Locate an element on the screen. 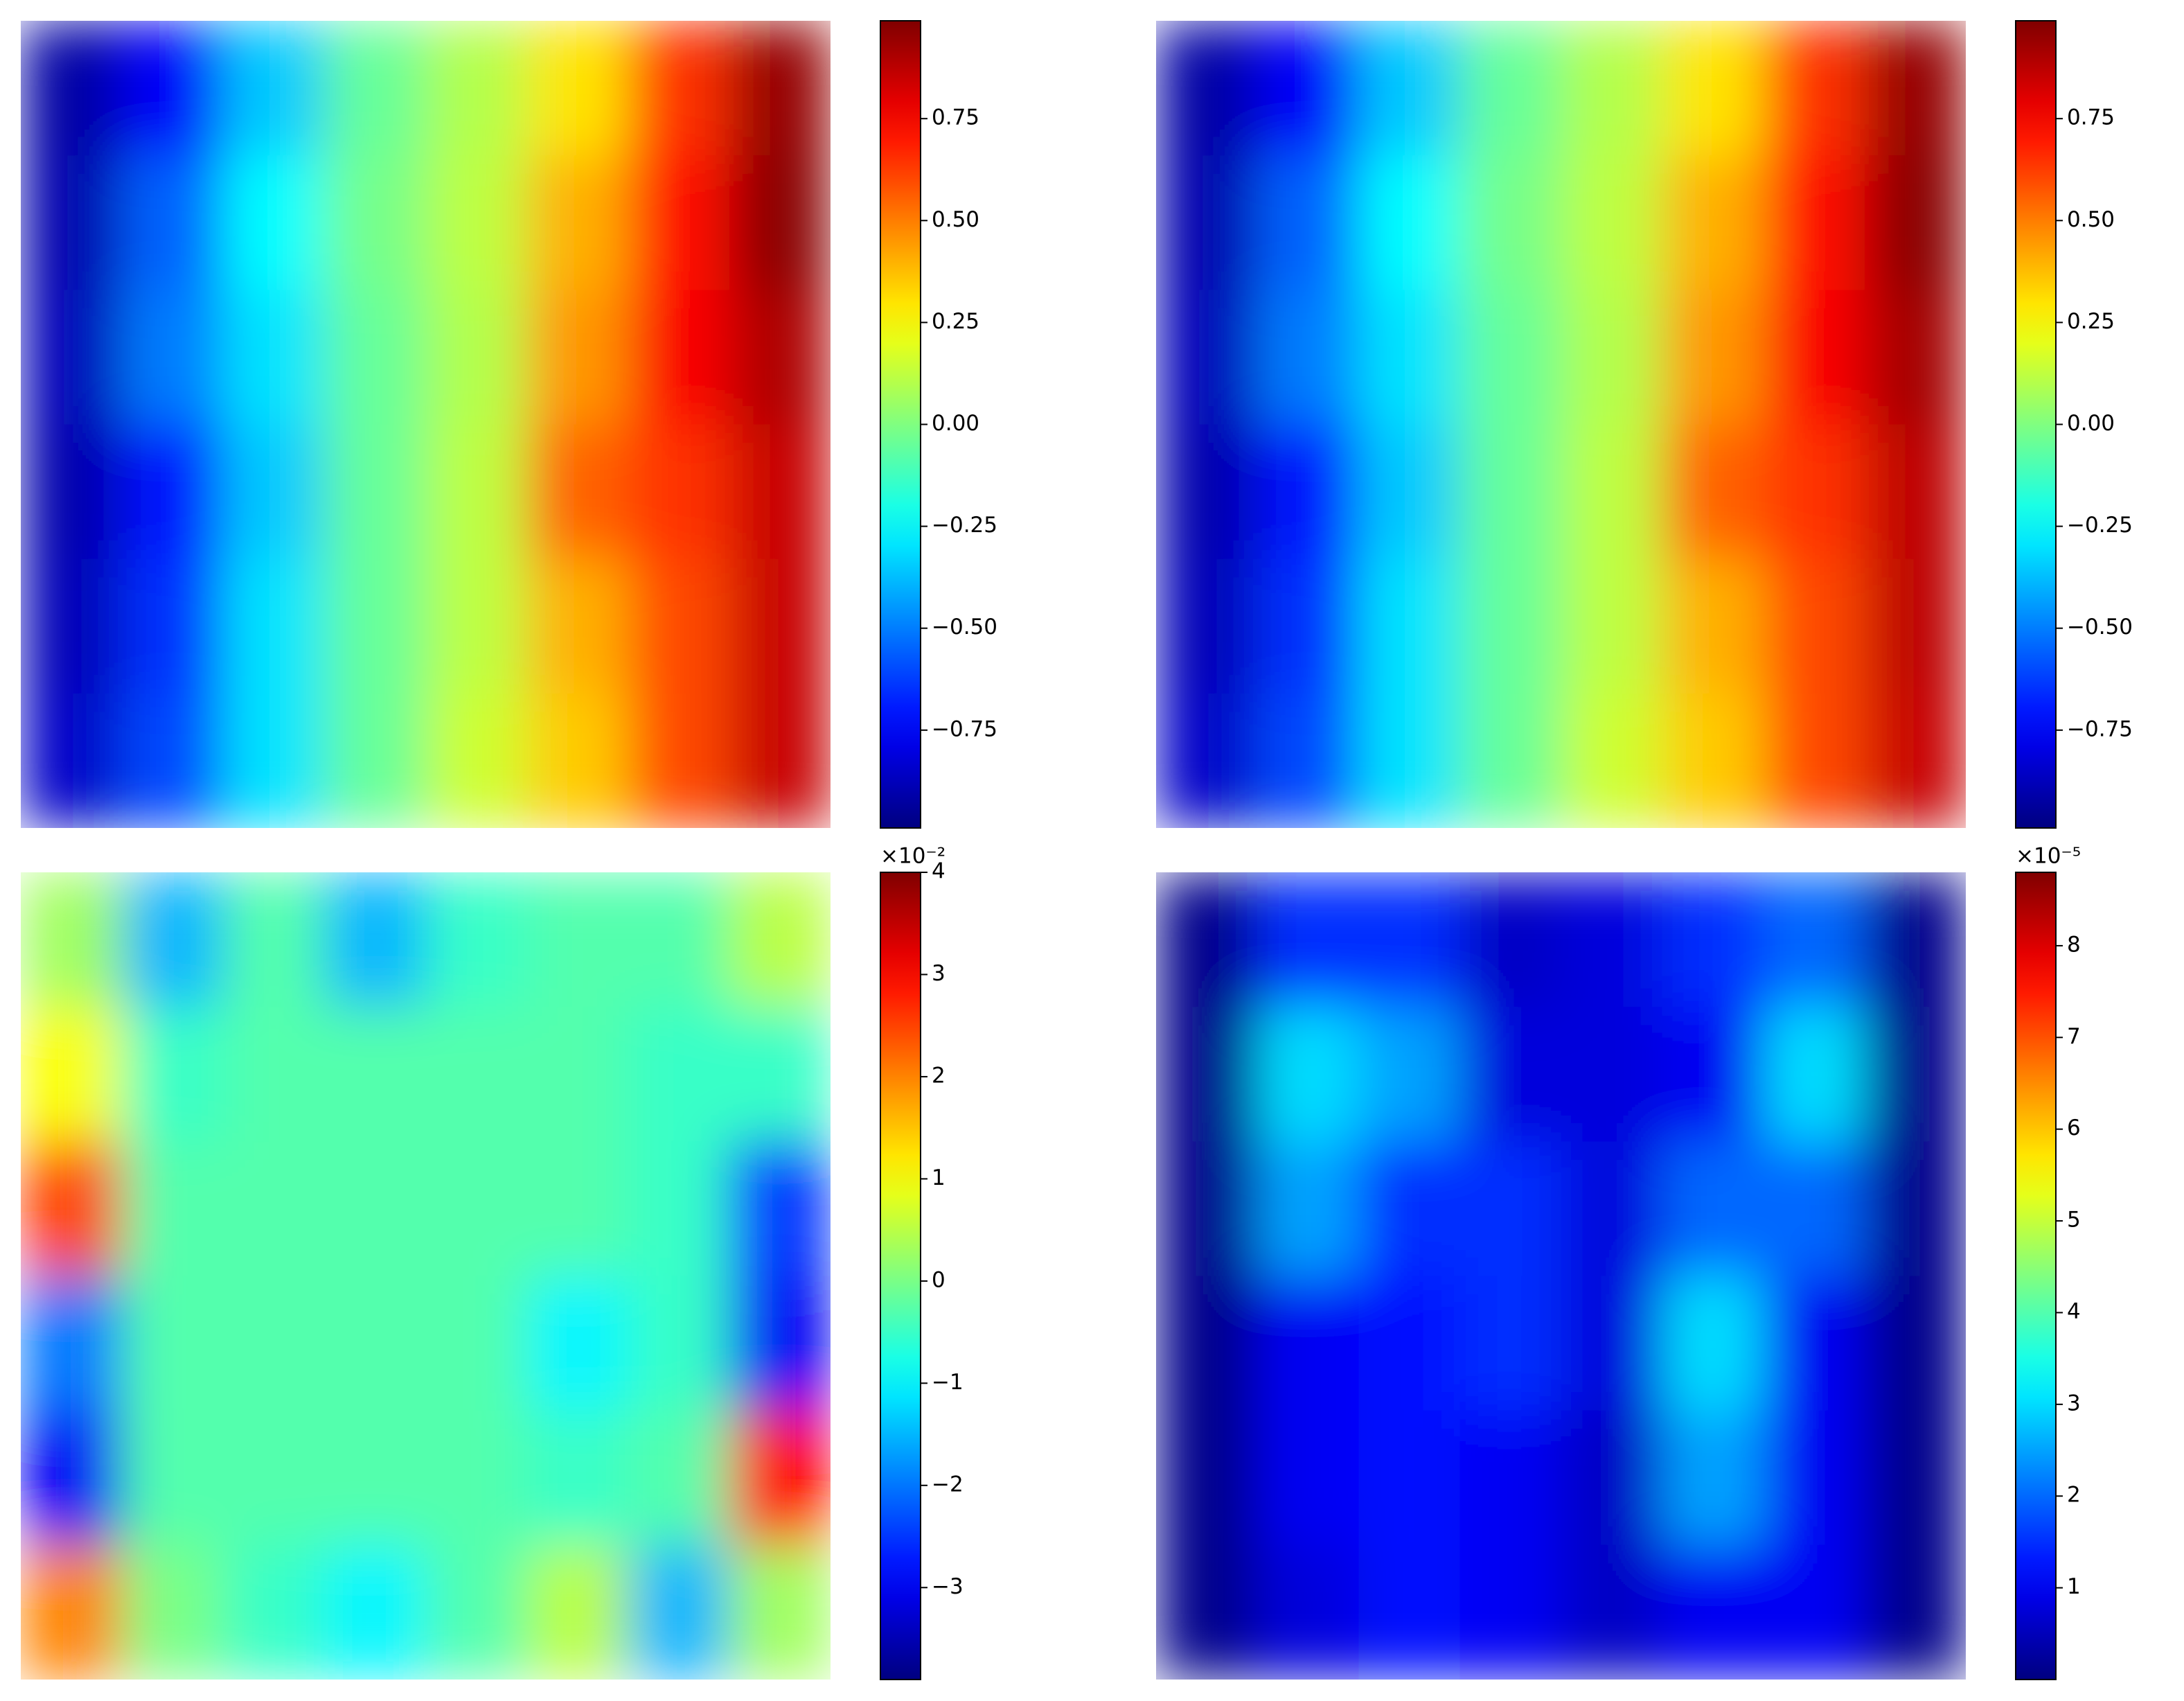 This screenshot has height=1701, width=2184. colorbar-tick-label: 3 is located at coordinates (938, 973).